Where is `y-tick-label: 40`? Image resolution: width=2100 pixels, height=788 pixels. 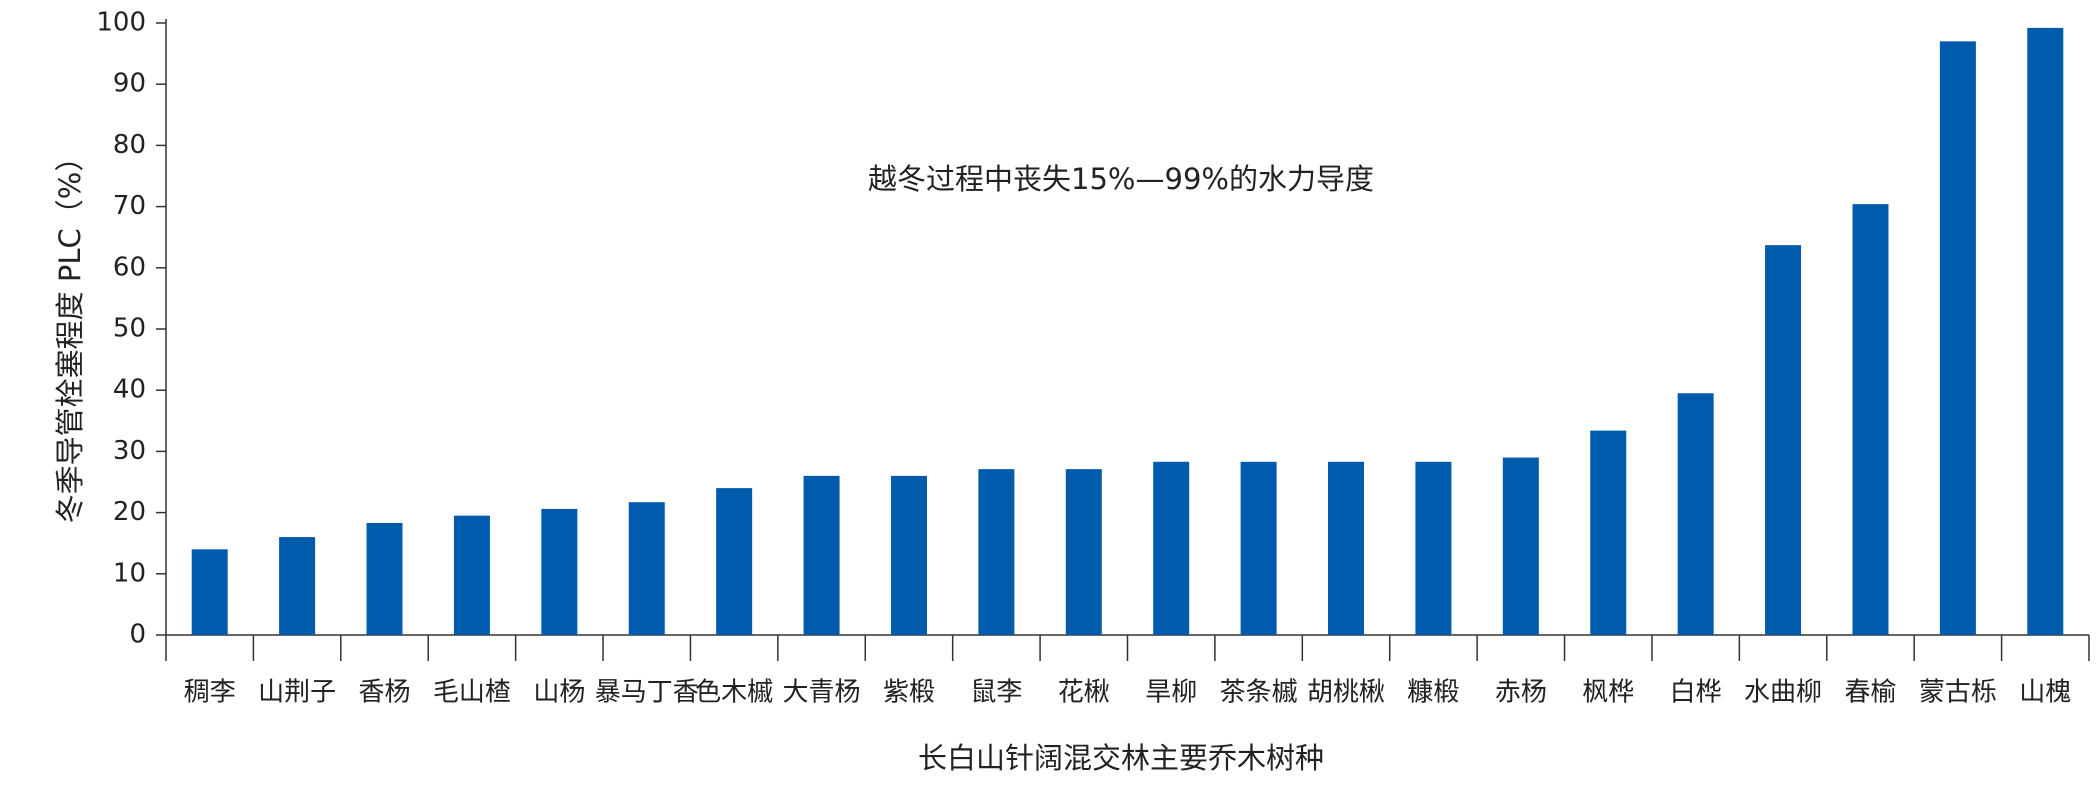
y-tick-label: 40 is located at coordinates (129, 390).